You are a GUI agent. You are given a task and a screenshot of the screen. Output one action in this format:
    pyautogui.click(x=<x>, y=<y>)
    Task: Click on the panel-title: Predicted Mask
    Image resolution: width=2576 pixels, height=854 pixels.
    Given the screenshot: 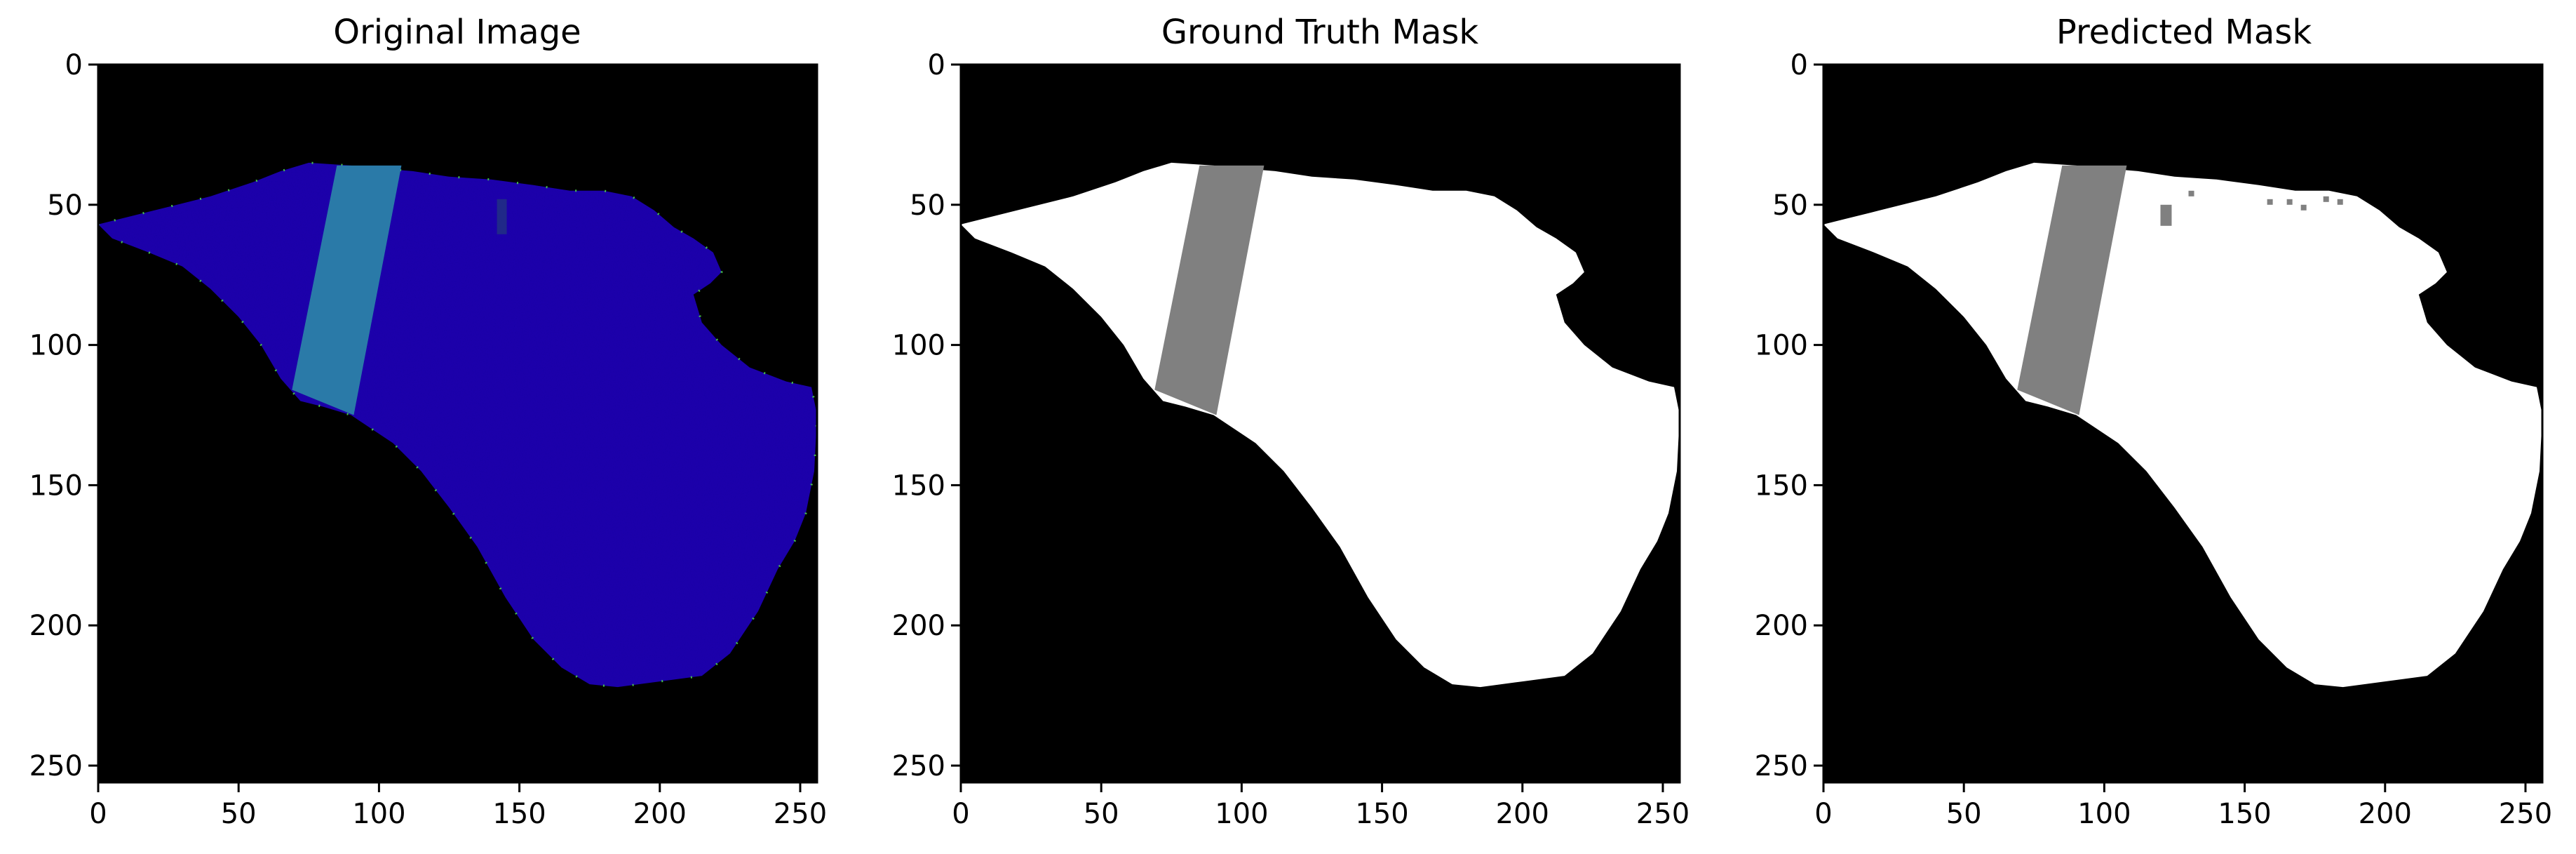 What is the action you would take?
    pyautogui.click(x=2184, y=32)
    